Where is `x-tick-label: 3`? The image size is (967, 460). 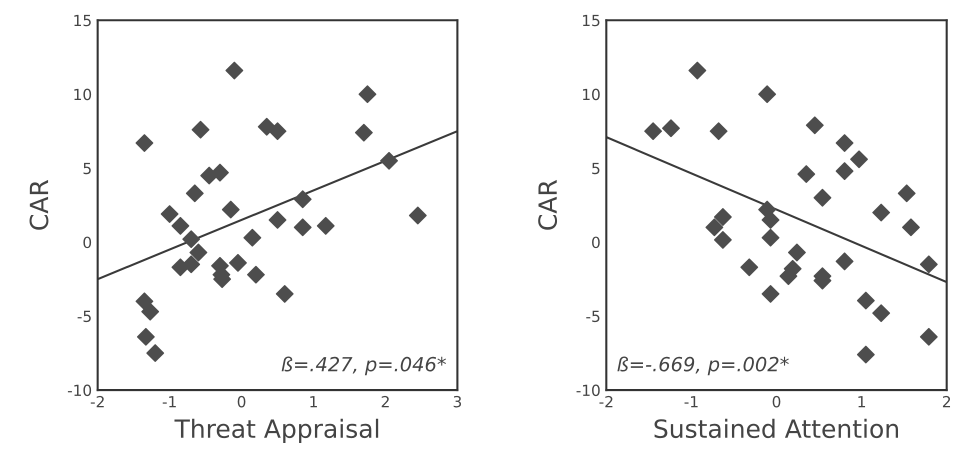
x-tick-label: 3 is located at coordinates (458, 402).